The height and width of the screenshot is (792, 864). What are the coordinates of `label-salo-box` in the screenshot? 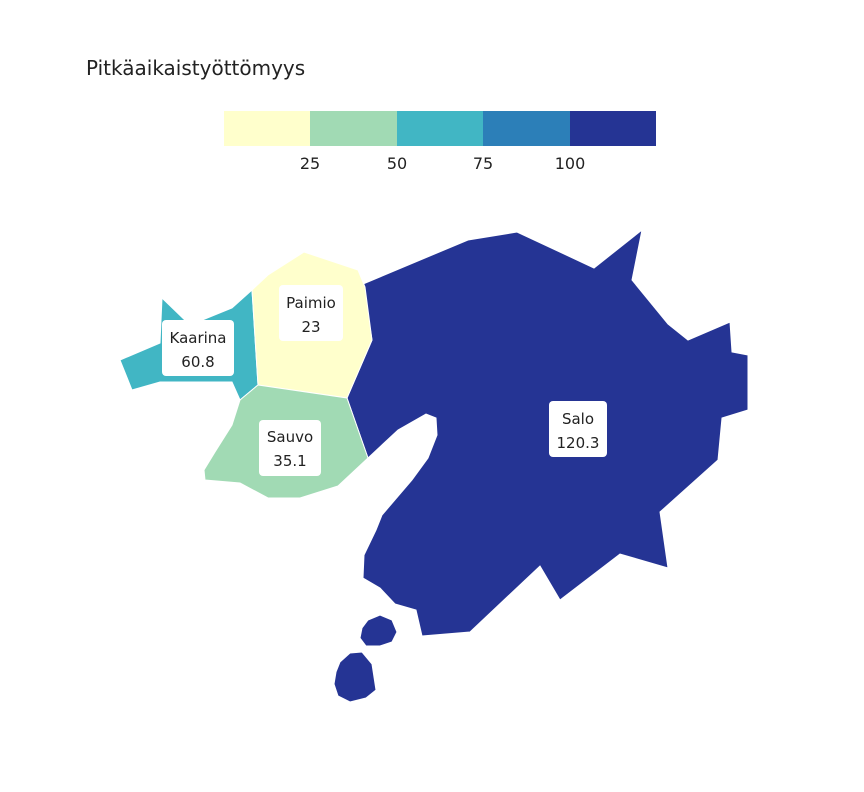 It's located at (578, 429).